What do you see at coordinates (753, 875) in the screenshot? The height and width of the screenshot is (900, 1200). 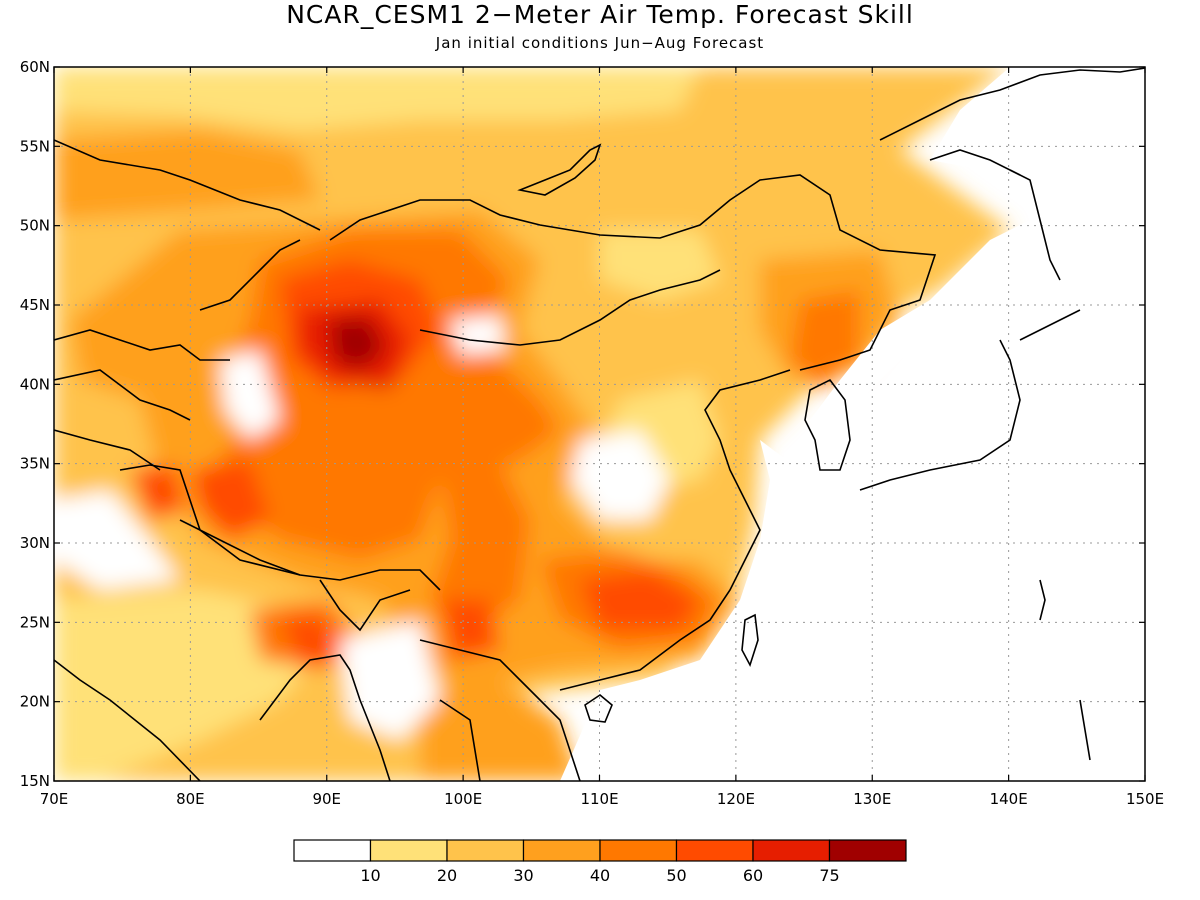 I see `colorbar-label: 60` at bounding box center [753, 875].